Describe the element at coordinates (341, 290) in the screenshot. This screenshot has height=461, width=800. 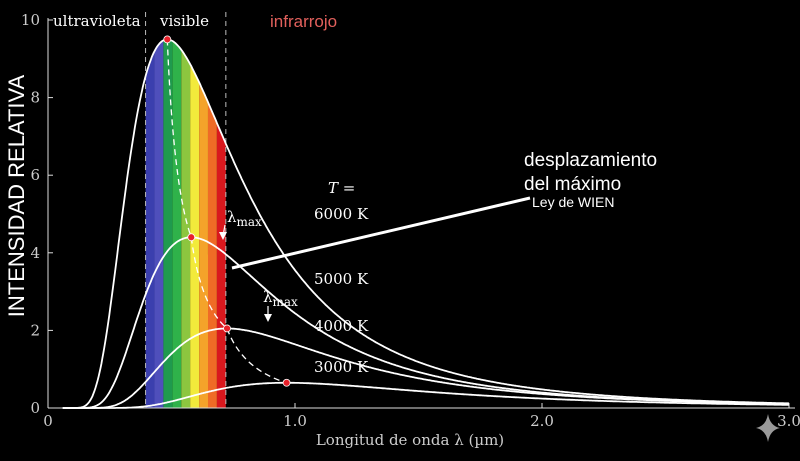
I see `series-labels: 6000 K 5000 K 4000 K 3000 K` at that location.